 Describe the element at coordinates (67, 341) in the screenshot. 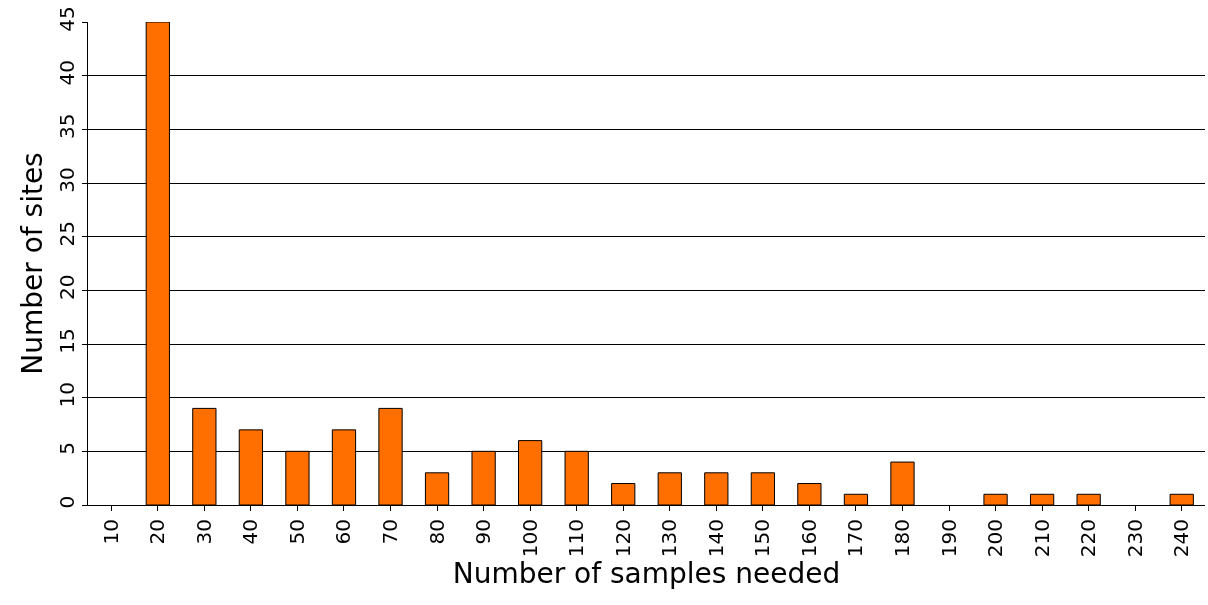

I see `y-tick-label: 15` at that location.